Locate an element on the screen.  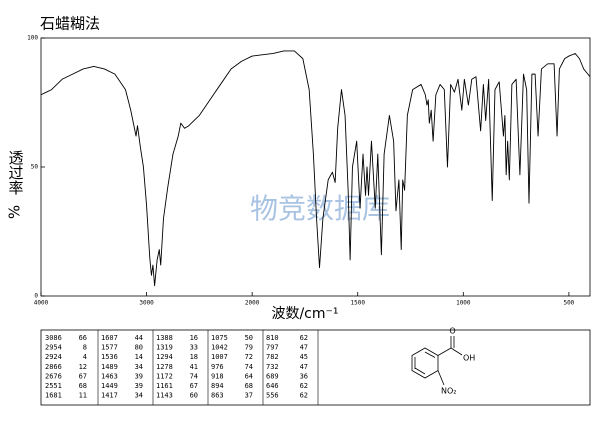
structure is located at coordinates (437, 361).